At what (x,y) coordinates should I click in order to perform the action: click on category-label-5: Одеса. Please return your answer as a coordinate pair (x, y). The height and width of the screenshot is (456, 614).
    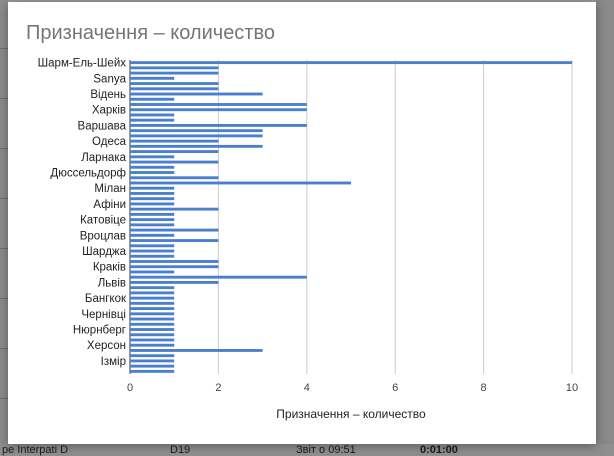
    Looking at the image, I should click on (109, 142).